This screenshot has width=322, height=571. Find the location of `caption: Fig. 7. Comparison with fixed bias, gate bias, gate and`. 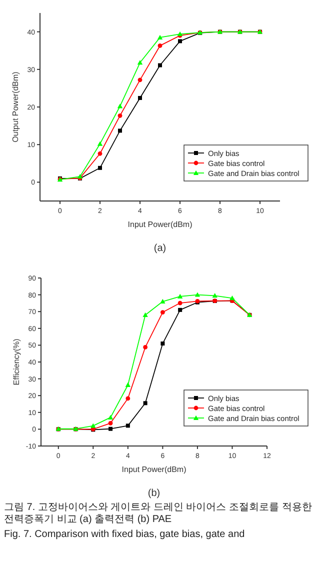

caption: Fig. 7. Comparison with fixed bias, gate bias, gate and is located at coordinates (125, 535).